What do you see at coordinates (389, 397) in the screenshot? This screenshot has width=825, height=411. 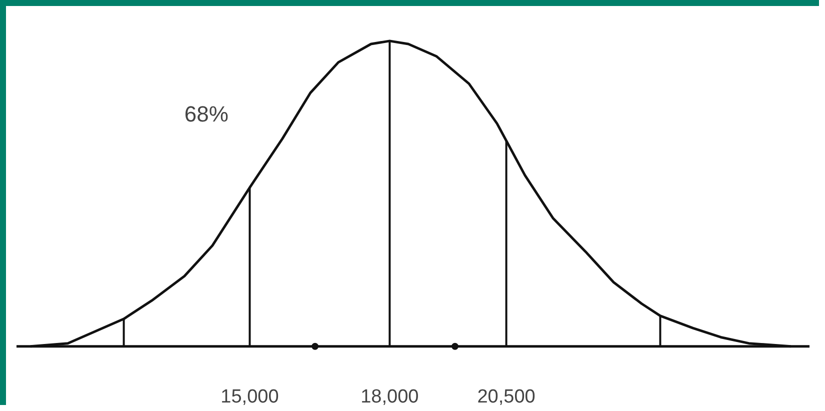 I see `x-tick-label: 18,000` at bounding box center [389, 397].